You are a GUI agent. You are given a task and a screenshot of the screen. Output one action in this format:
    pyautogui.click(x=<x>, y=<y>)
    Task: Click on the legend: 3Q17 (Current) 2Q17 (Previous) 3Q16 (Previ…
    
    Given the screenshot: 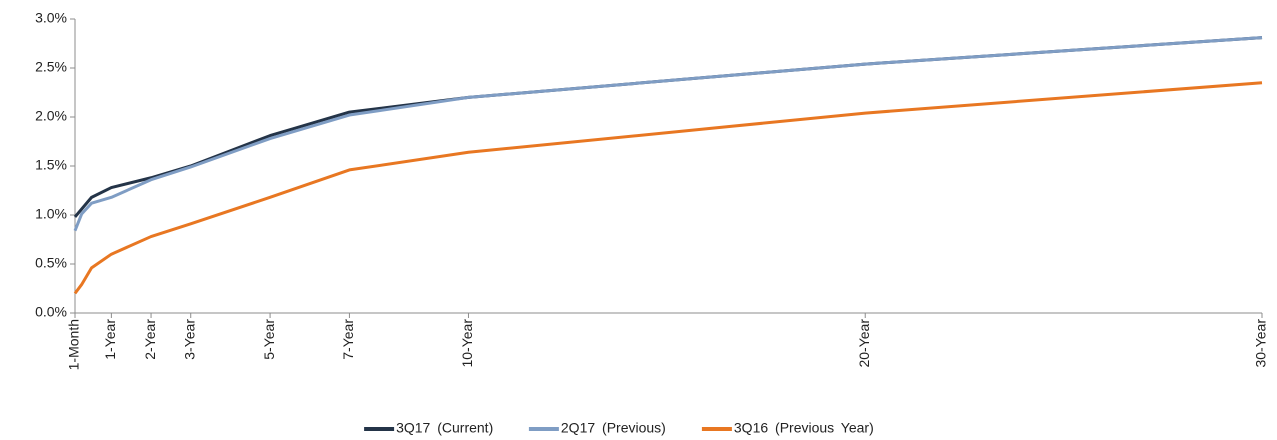 What is the action you would take?
    pyautogui.click(x=619, y=428)
    